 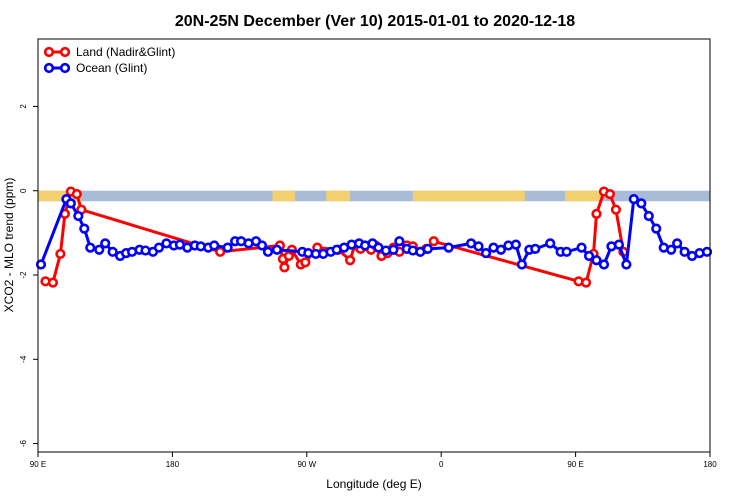 I want to click on y-axis-label: XCO2 - MLO trend (ppm), so click(x=9, y=245).